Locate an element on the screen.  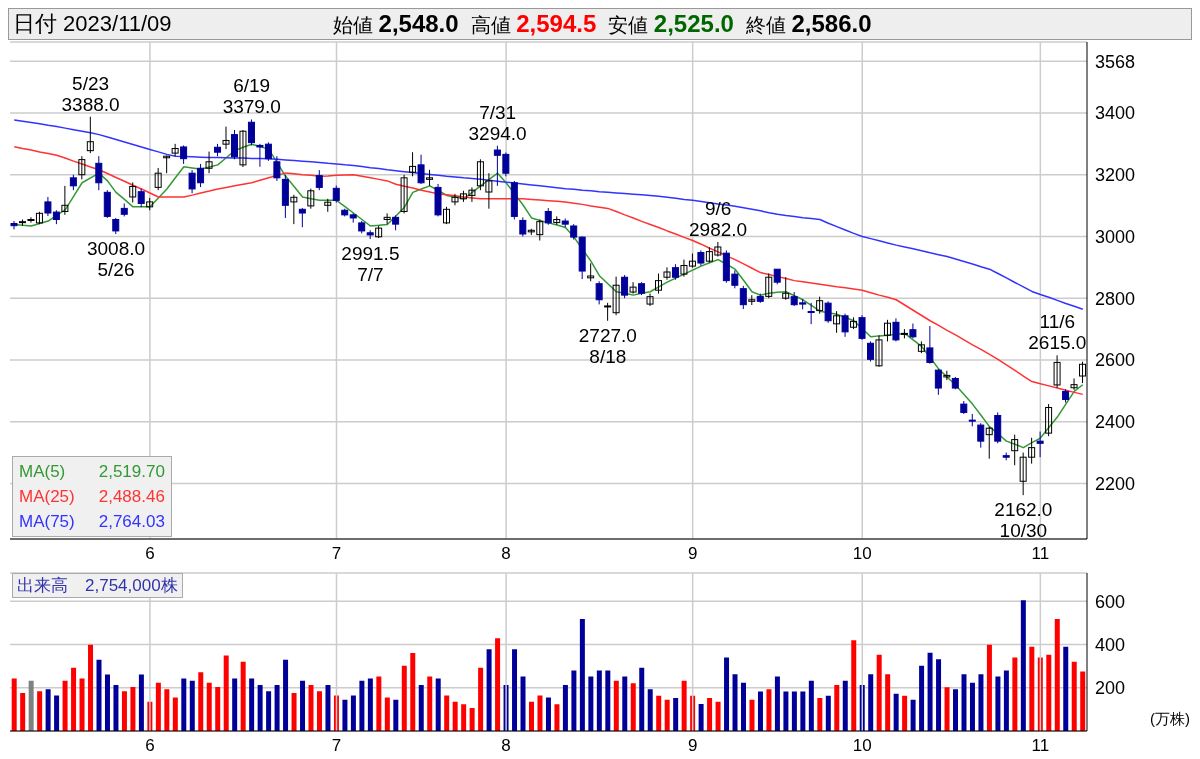
y-tick-label: 2400 is located at coordinates (1115, 422).